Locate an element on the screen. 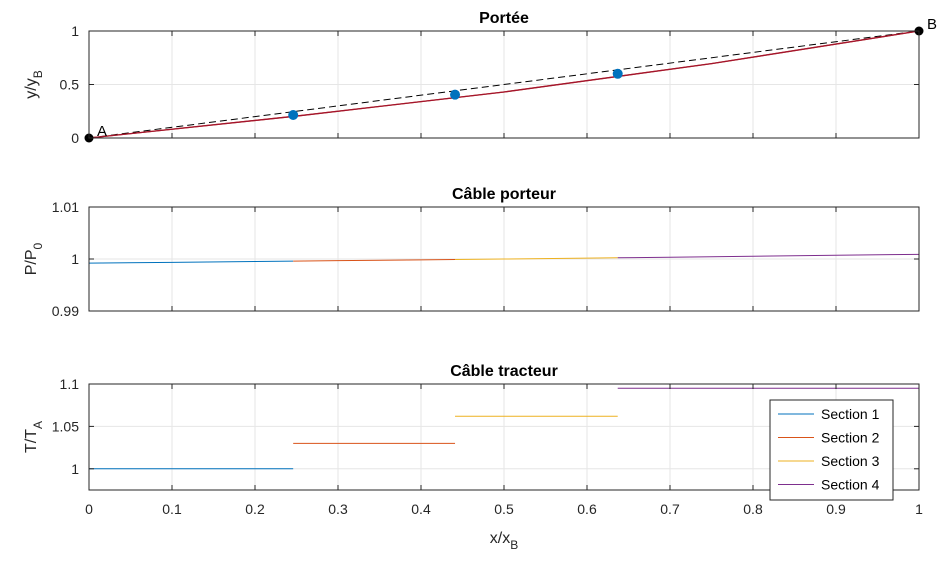 This screenshot has height=562, width=941. legend-label-1: Section 1 is located at coordinates (850, 414).